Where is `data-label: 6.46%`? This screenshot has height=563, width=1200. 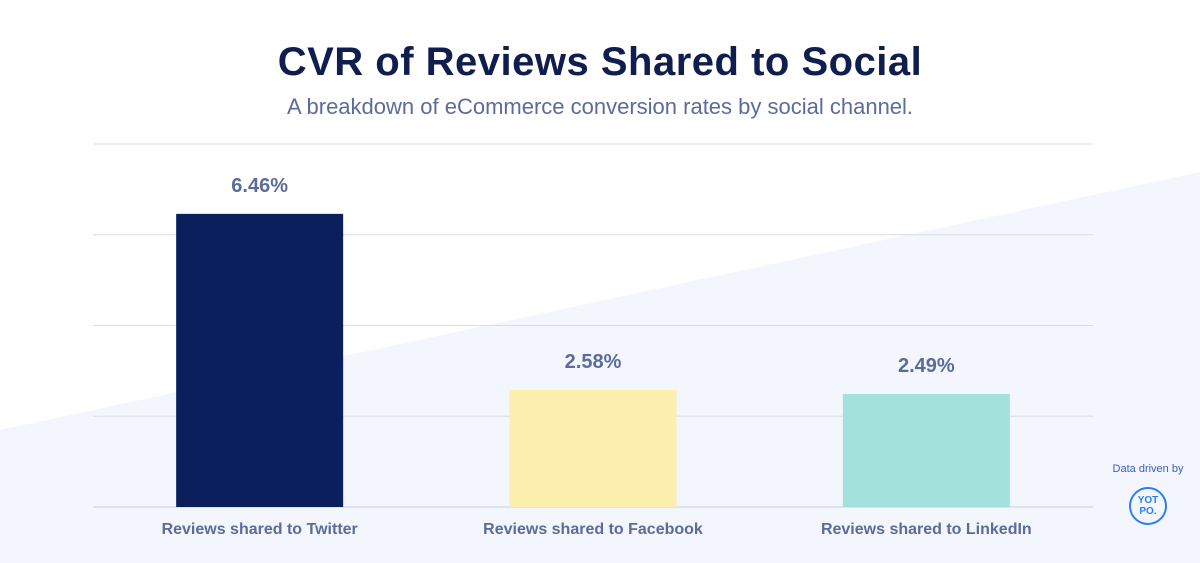
data-label: 6.46% is located at coordinates (259, 186).